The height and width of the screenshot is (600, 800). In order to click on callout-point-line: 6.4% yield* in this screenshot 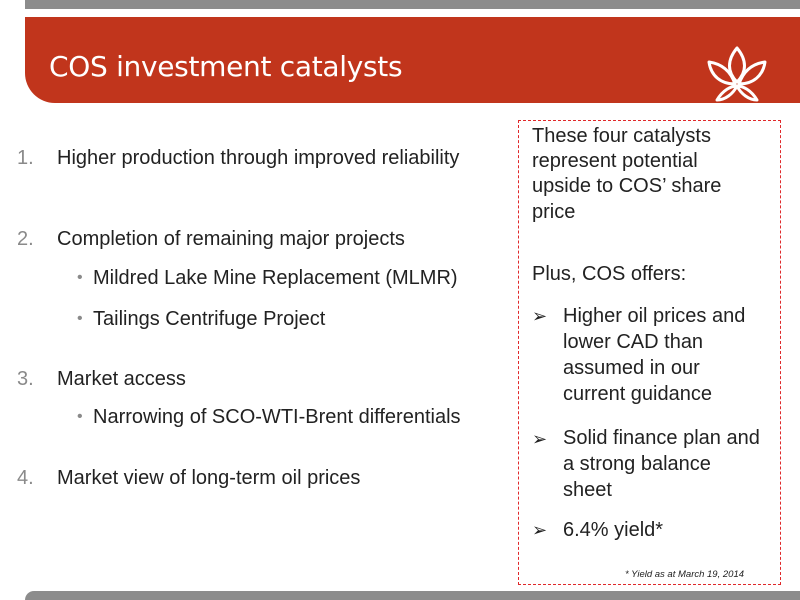, I will do `click(613, 530)`.